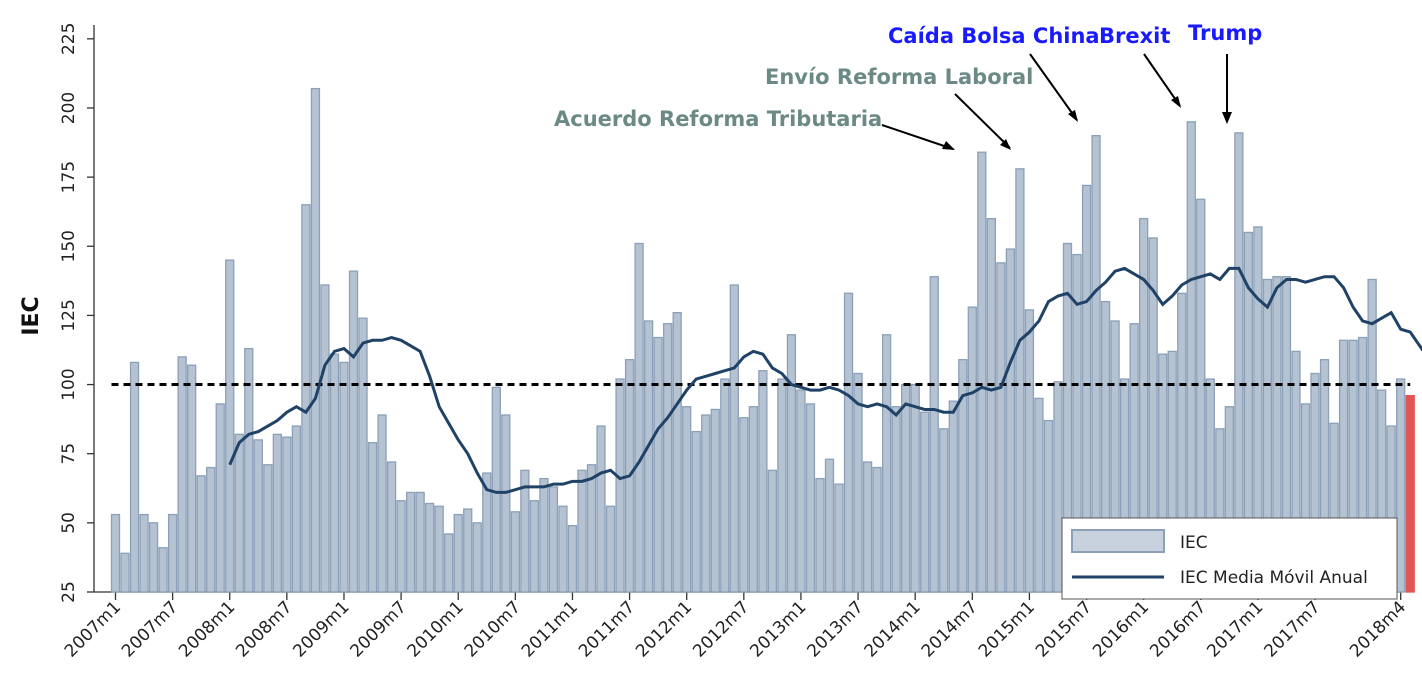 The width and height of the screenshot is (1422, 697). What do you see at coordinates (550, 629) in the screenshot?
I see `x-tick-label-2011m1: 2011m1` at bounding box center [550, 629].